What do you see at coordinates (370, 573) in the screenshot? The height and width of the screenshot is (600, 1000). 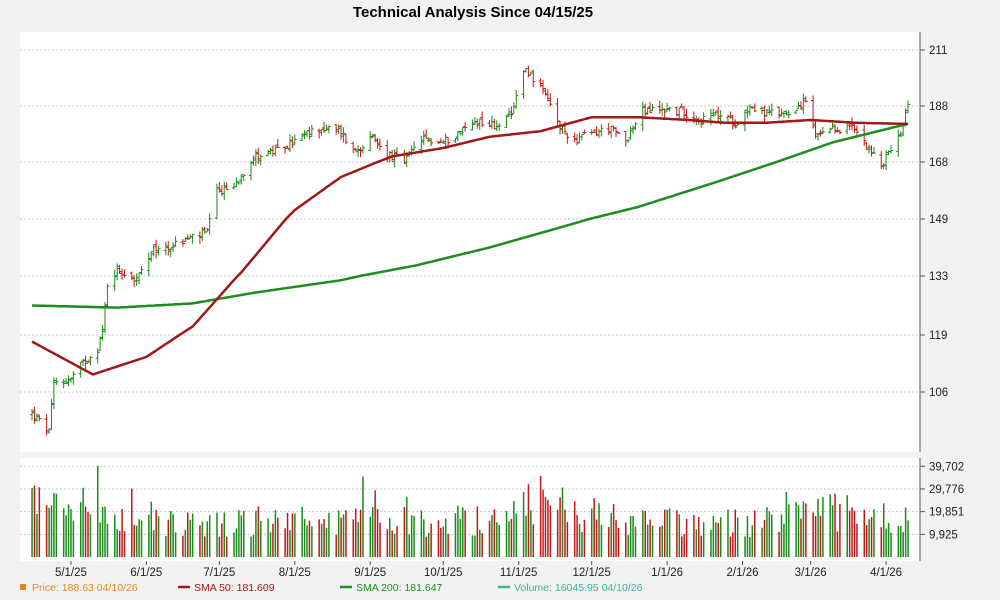 I see `x-tick-label: 9/1/25` at bounding box center [370, 573].